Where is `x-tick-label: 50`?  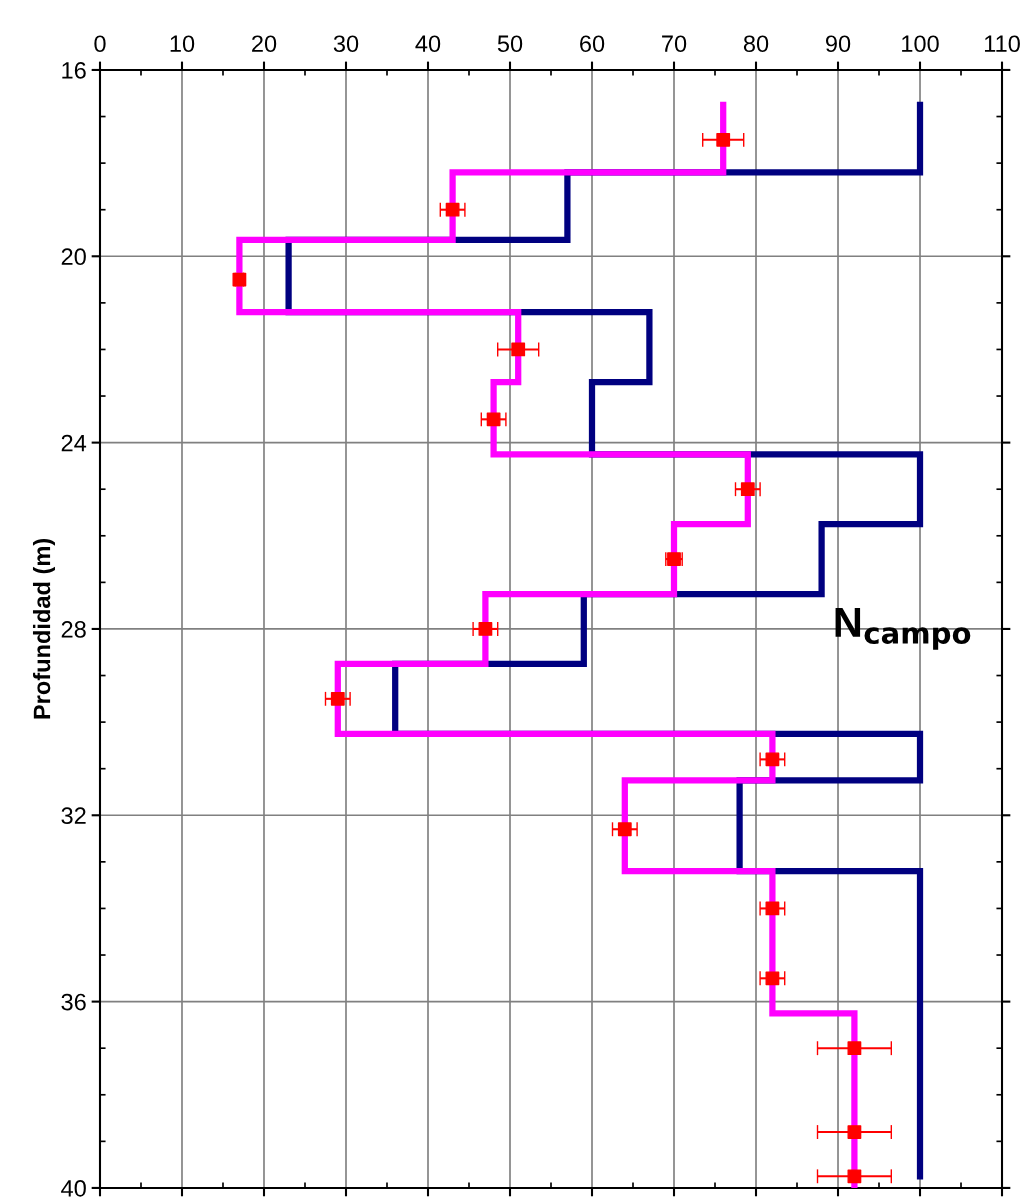 x-tick-label: 50 is located at coordinates (510, 44).